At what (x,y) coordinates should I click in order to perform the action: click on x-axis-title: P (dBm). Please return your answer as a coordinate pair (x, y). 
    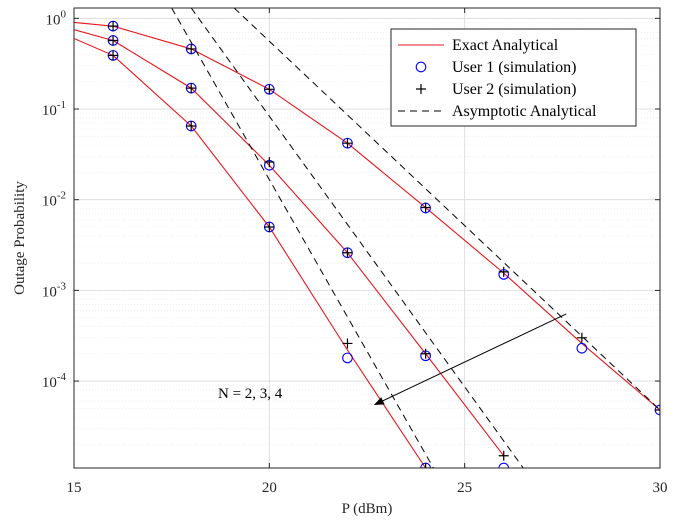
    Looking at the image, I should click on (367, 509).